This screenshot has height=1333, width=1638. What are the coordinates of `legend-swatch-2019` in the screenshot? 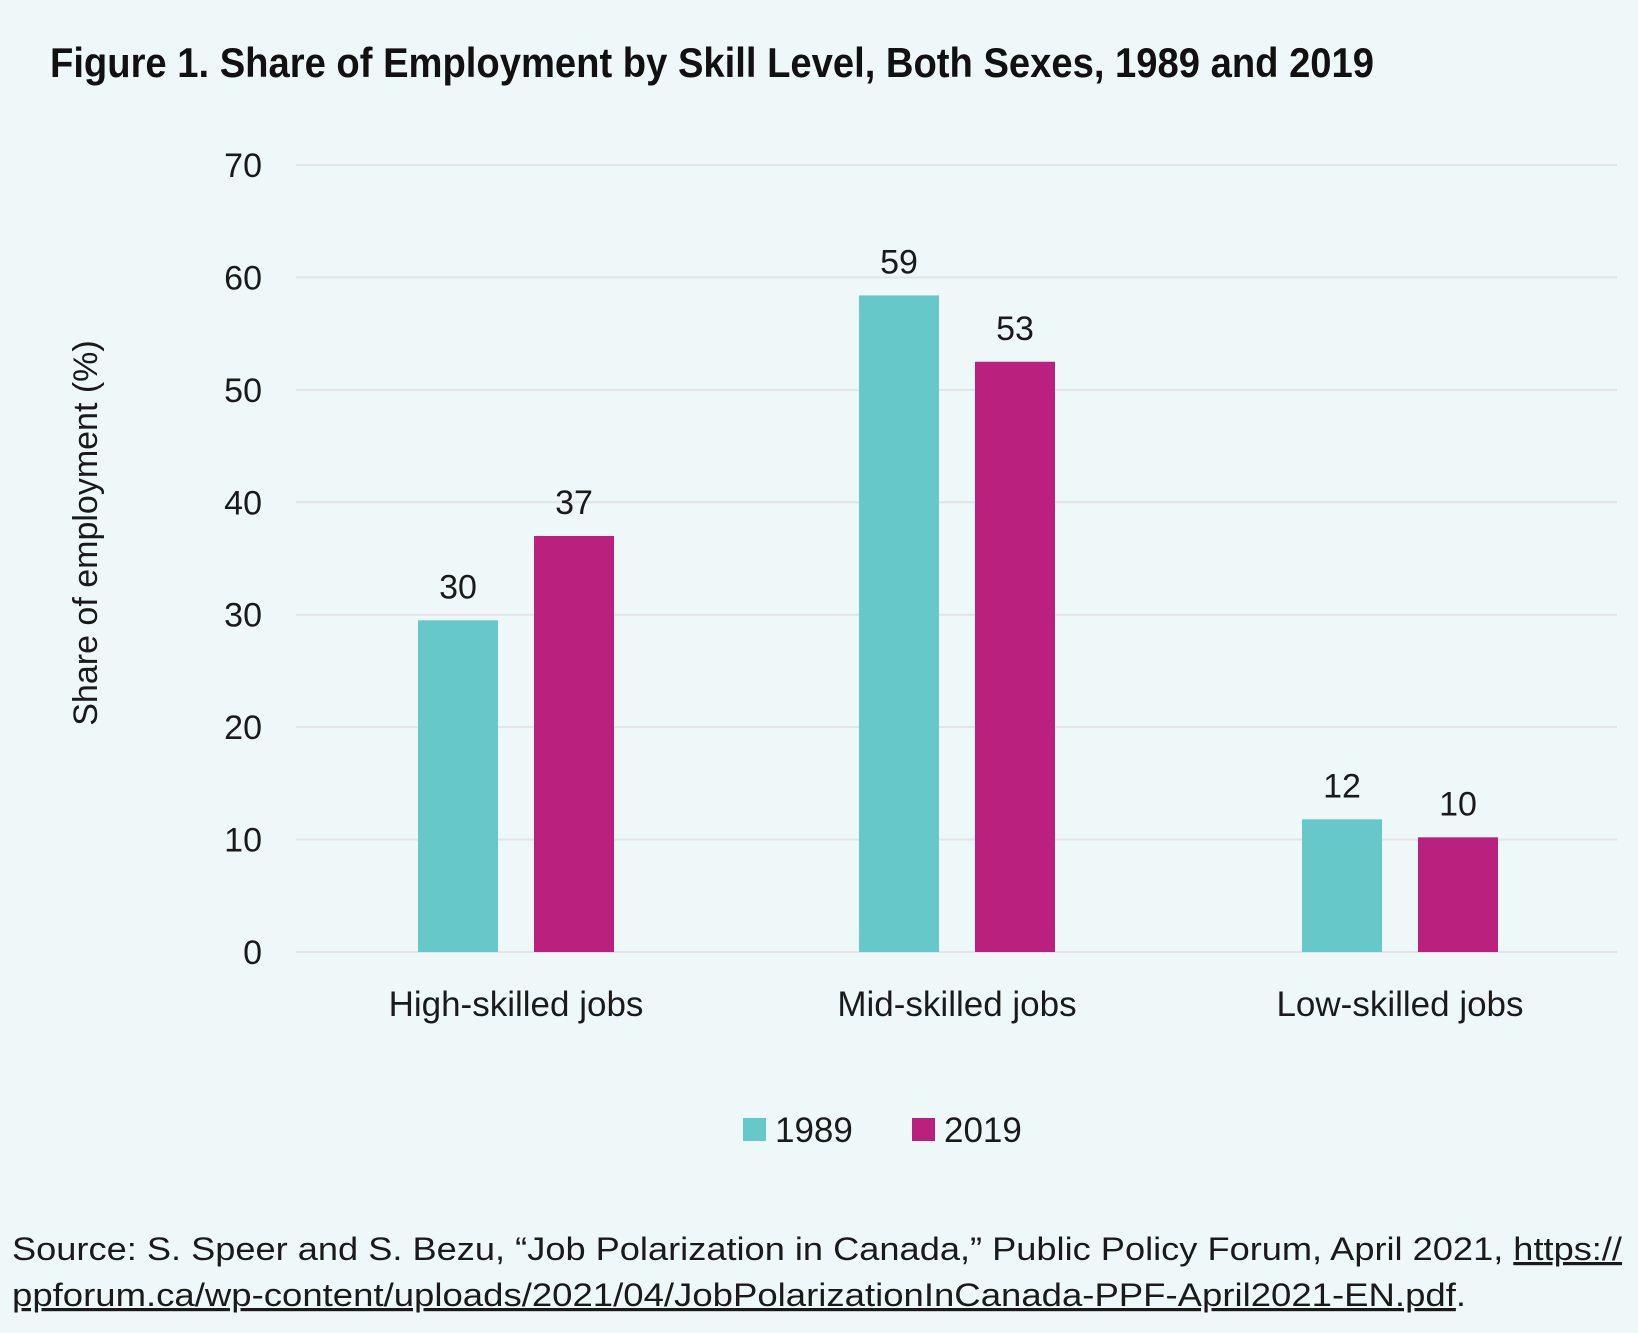 It's located at (923, 1129).